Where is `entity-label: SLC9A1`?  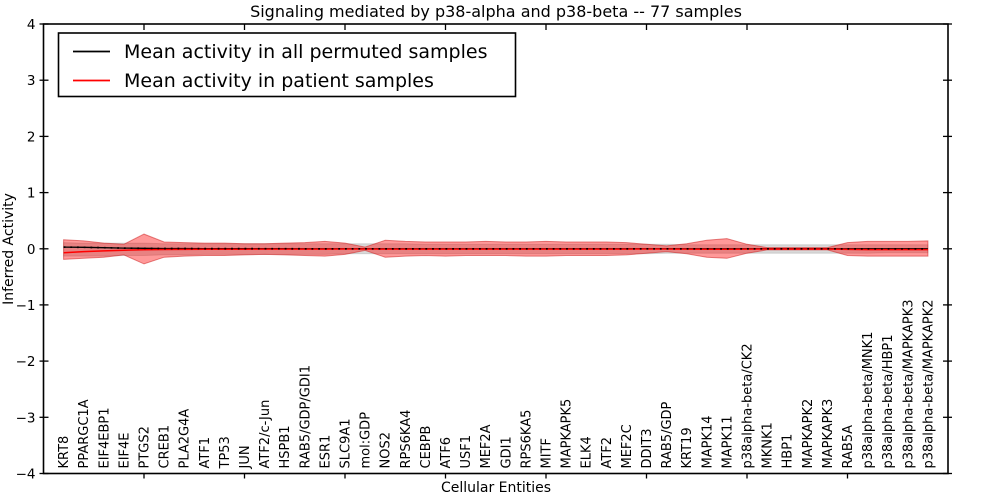
entity-label: SLC9A1 is located at coordinates (346, 443).